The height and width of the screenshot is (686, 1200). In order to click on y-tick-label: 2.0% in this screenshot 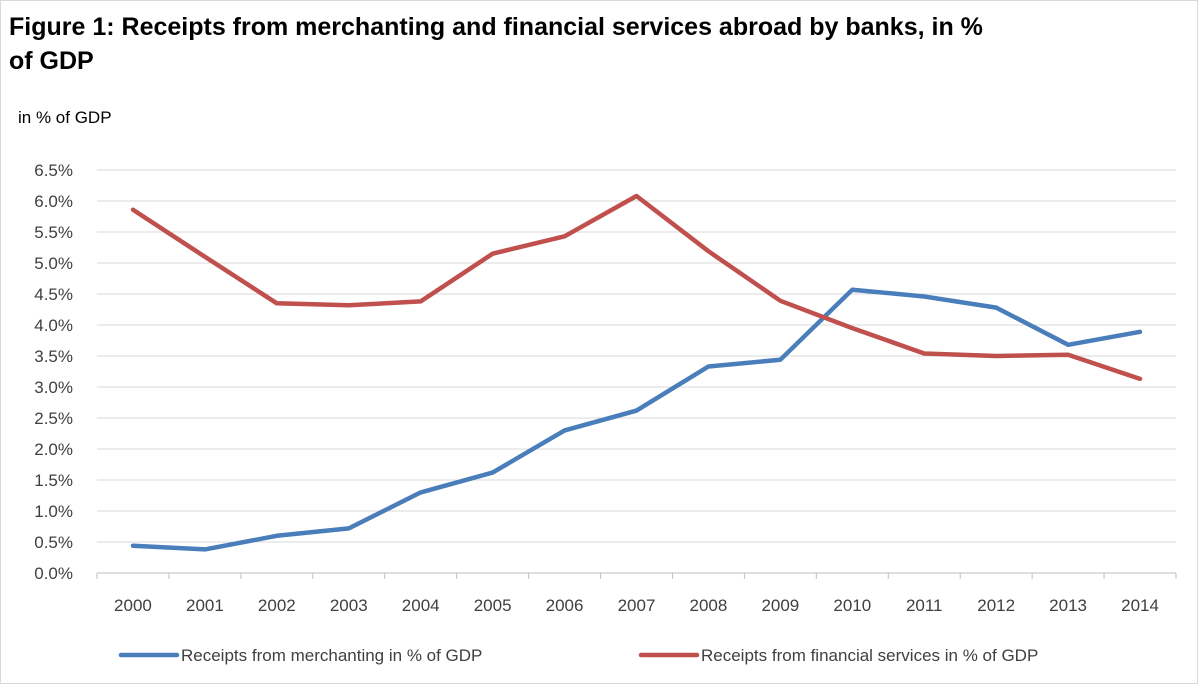, I will do `click(53, 449)`.